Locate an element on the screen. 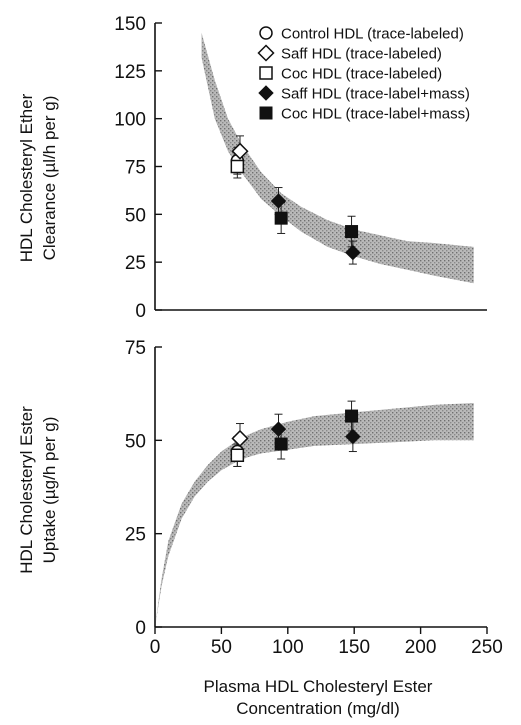 This screenshot has width=521, height=725. legend-item: Coc HDL (trace-labeled) is located at coordinates (350, 74).